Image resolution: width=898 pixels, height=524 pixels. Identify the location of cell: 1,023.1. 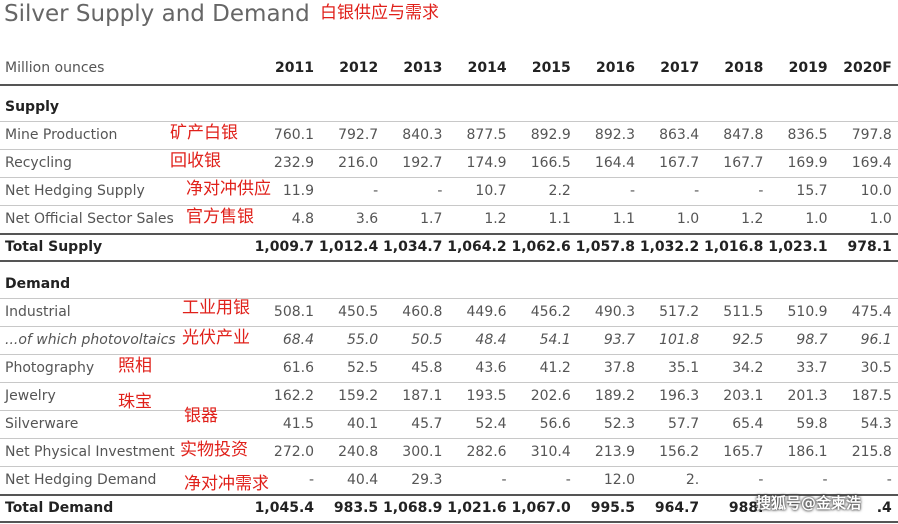
(798, 247).